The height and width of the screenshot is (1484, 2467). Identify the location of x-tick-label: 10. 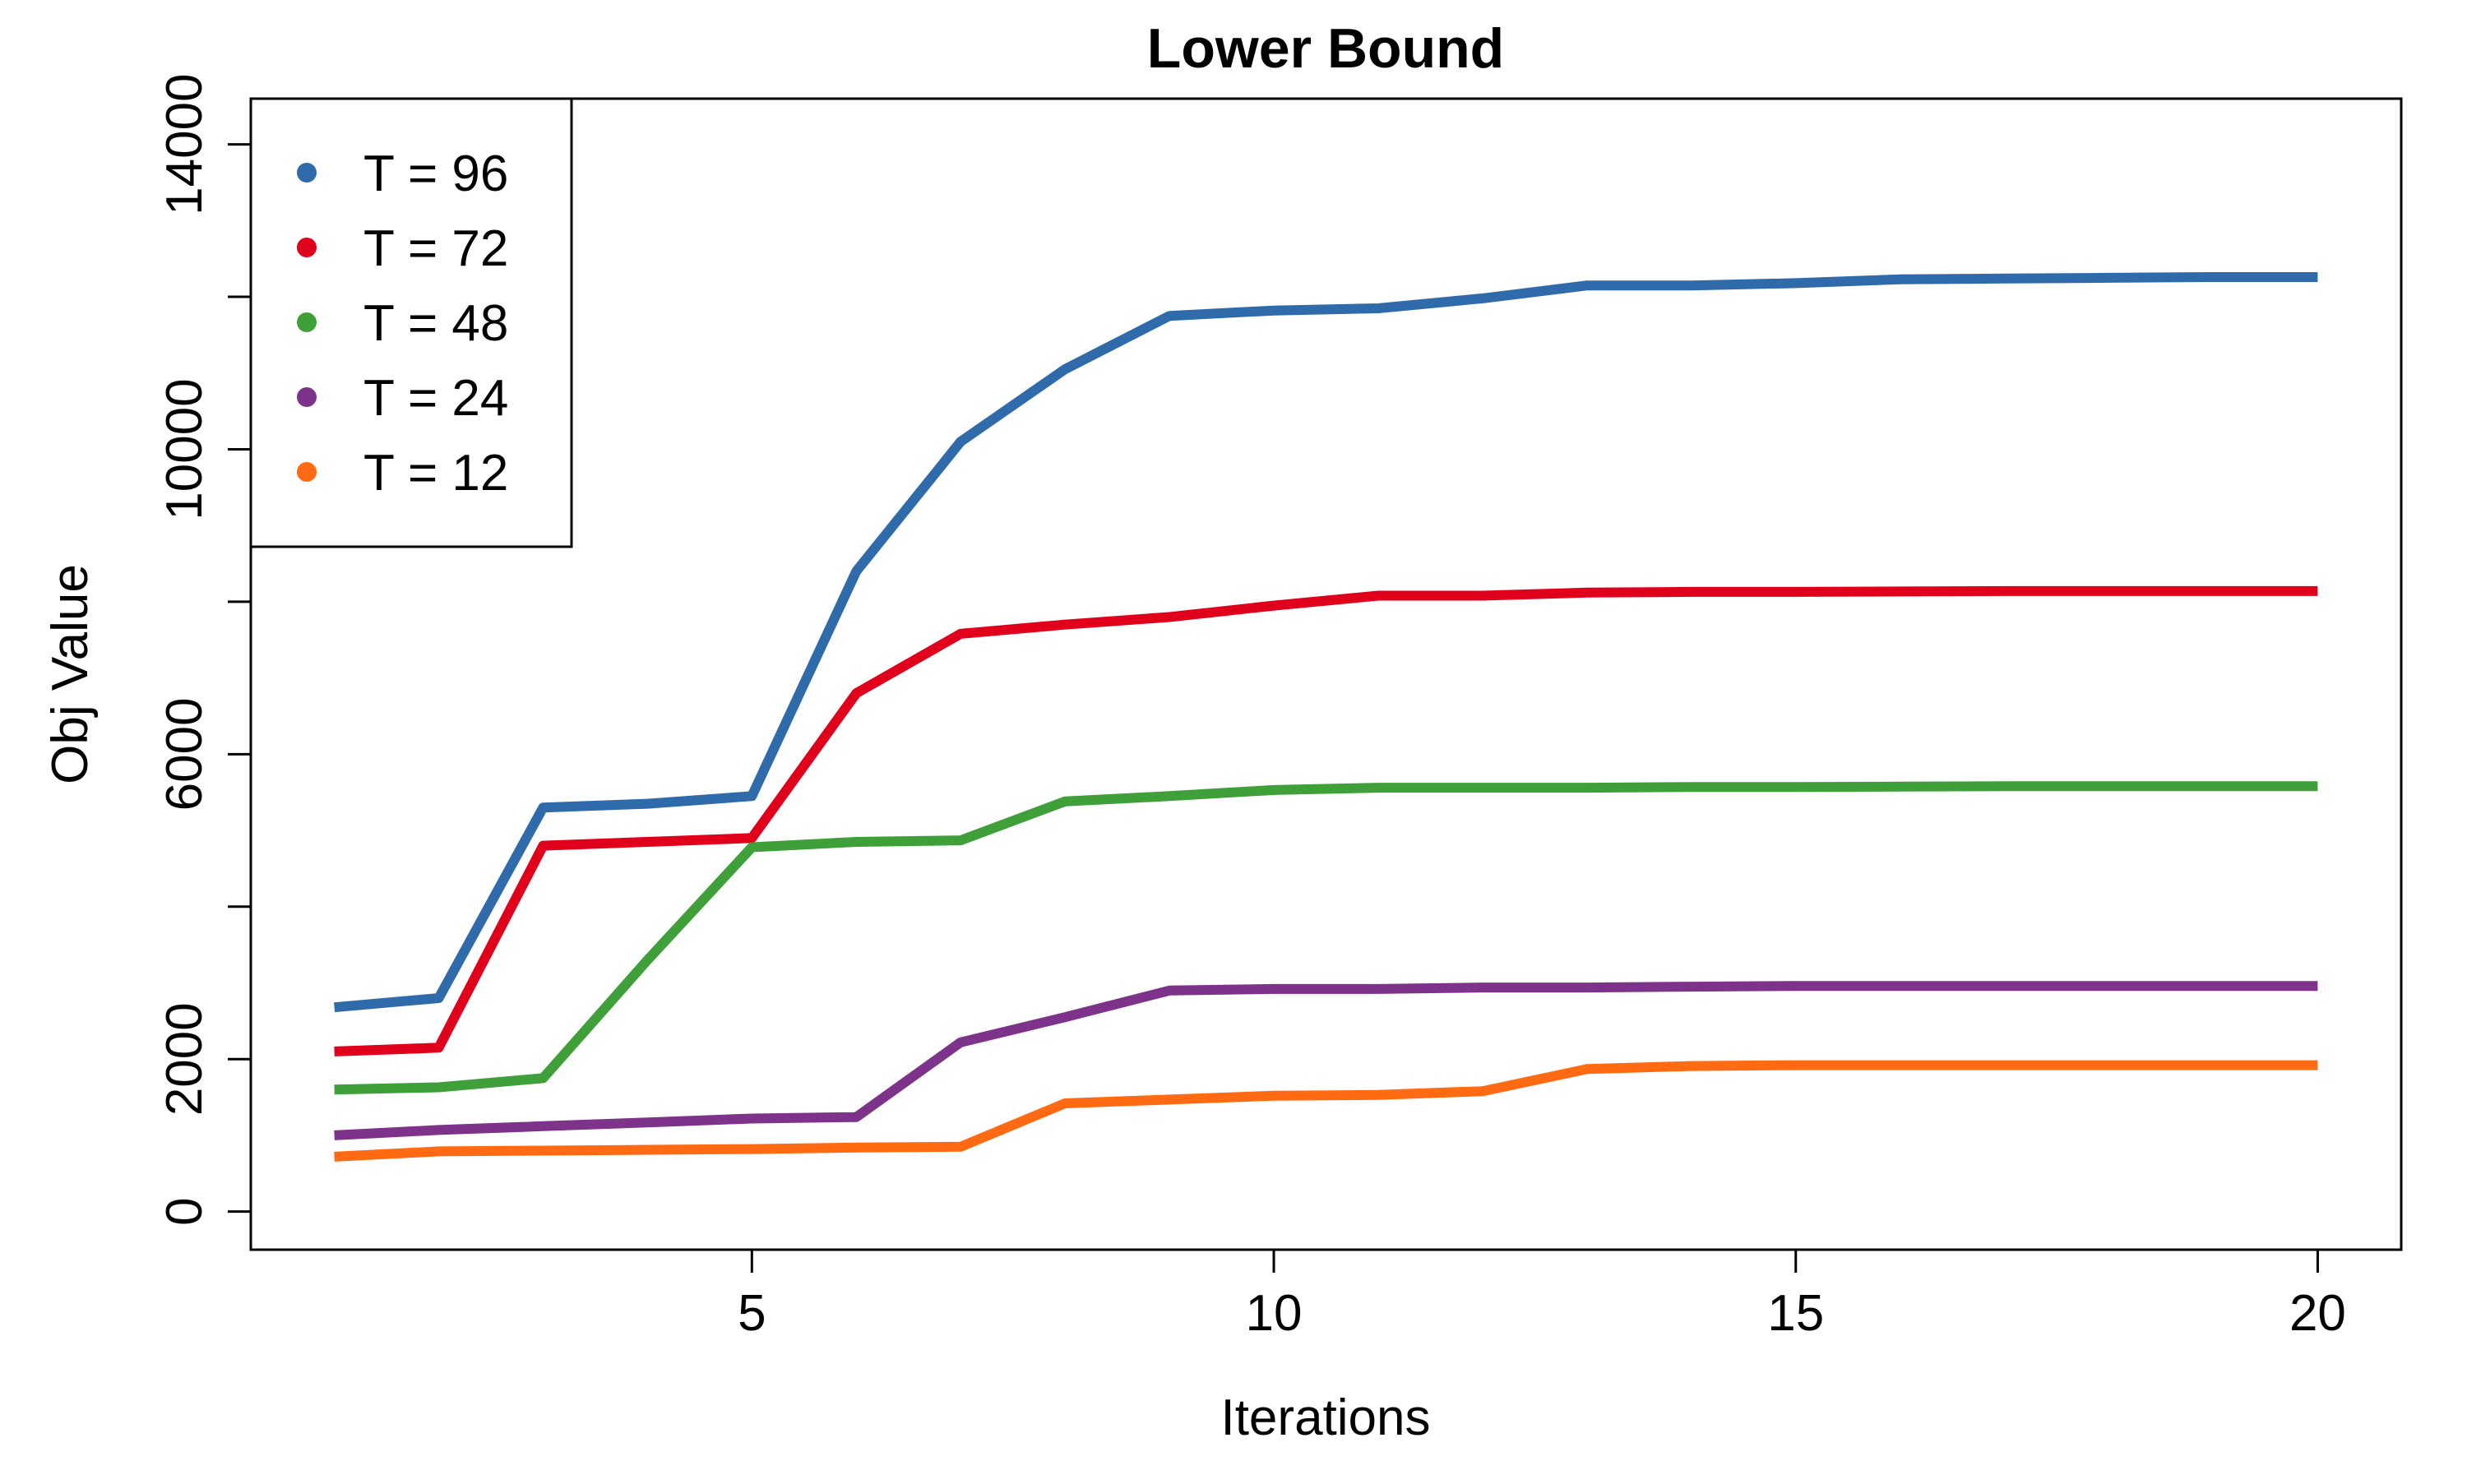
(1274, 1314).